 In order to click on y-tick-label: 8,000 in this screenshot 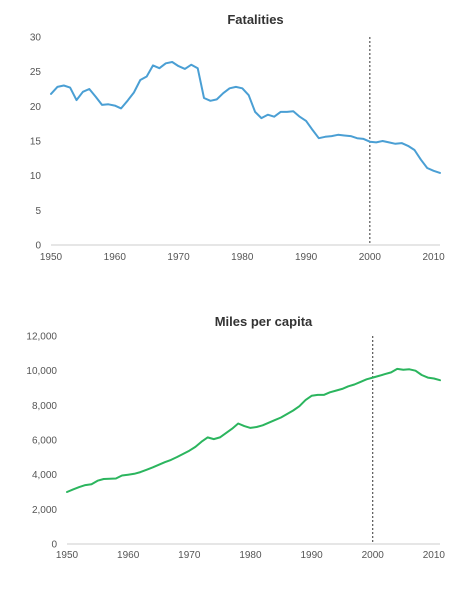, I will do `click(44, 406)`.